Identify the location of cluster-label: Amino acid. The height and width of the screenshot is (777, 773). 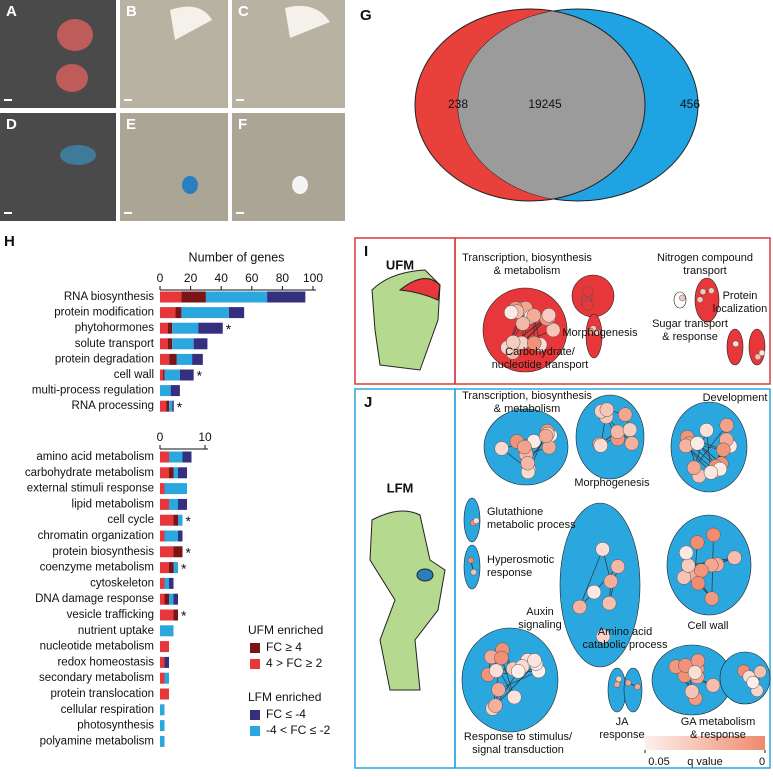
(625, 632).